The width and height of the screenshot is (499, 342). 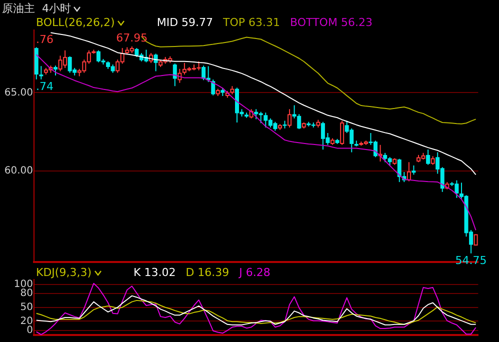 What do you see at coordinates (18, 171) in the screenshot?
I see `y-tick-label: 60.00` at bounding box center [18, 171].